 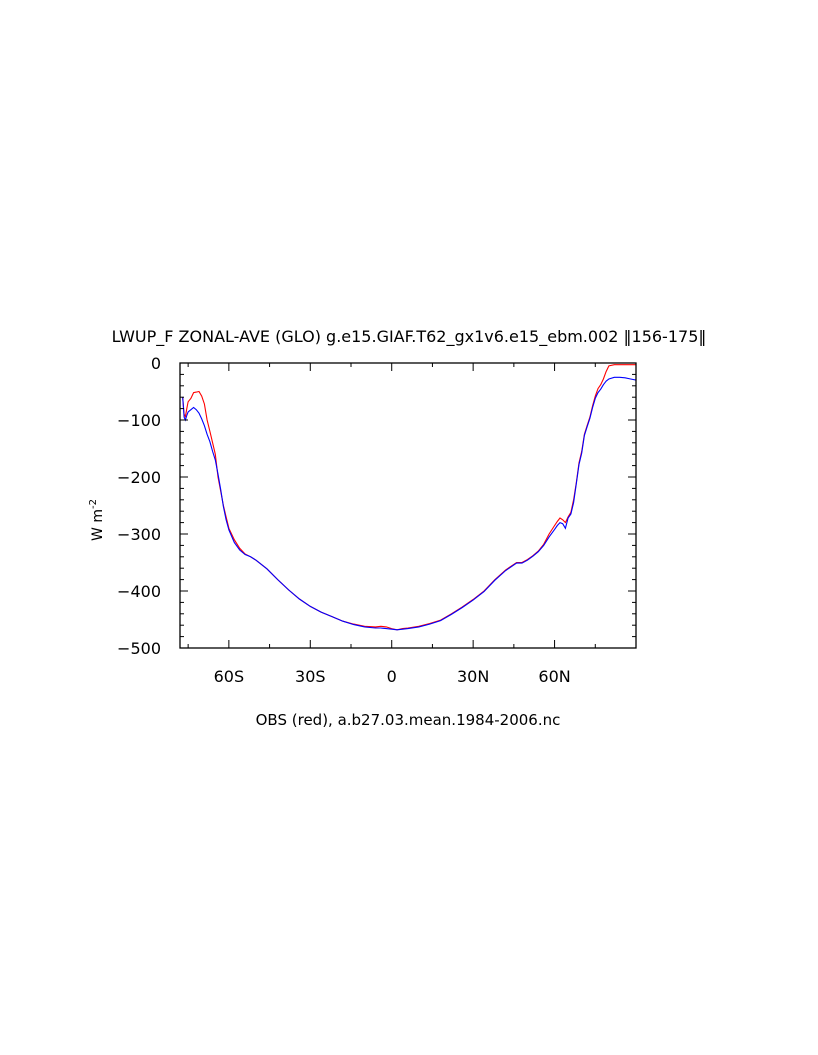 What do you see at coordinates (98, 525) in the screenshot?
I see `y-axis-label-text: W m` at bounding box center [98, 525].